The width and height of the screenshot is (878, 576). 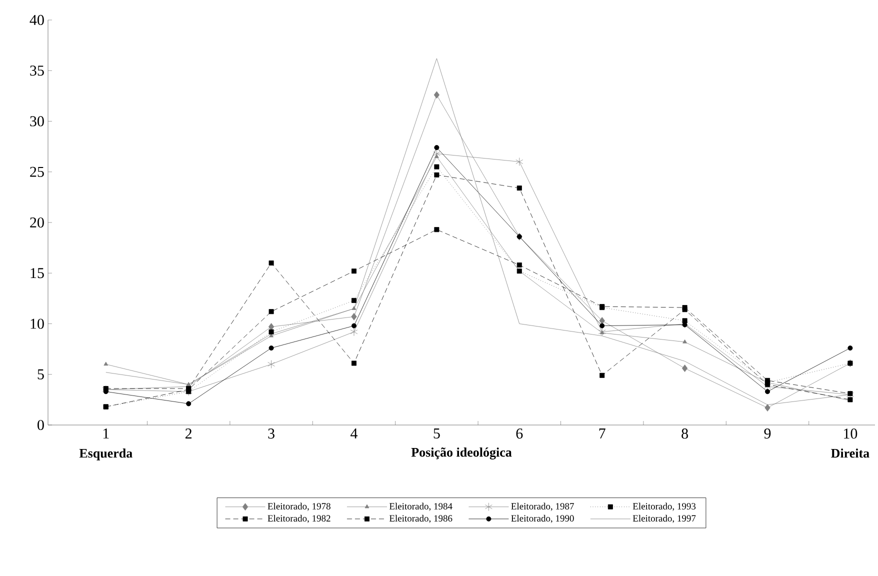 I want to click on legend-label: Eleitorado, 1990, so click(x=542, y=518).